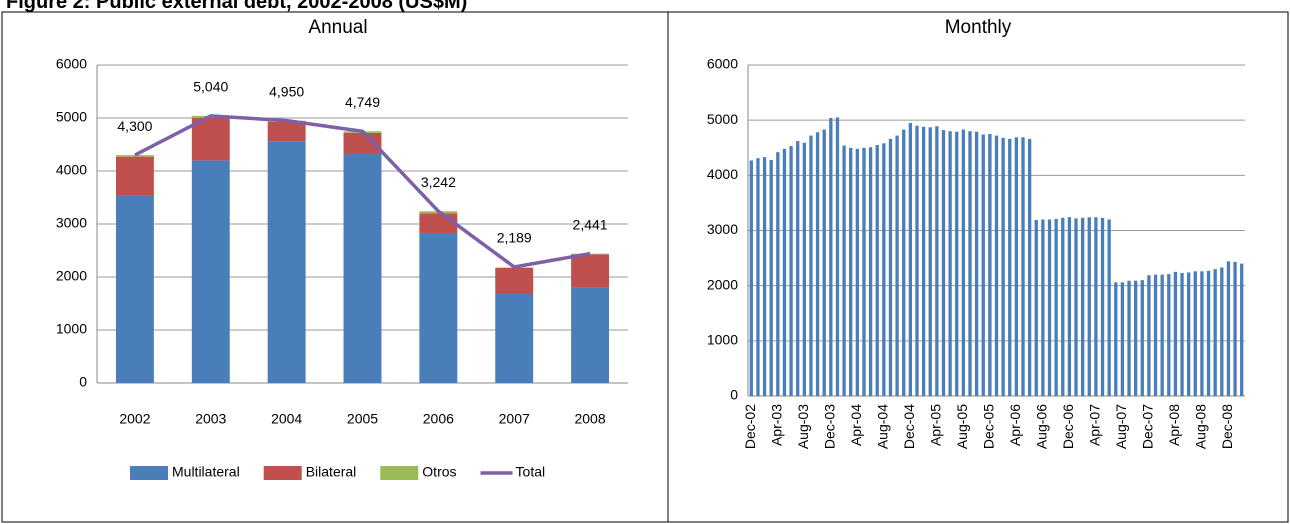  I want to click on x-tick-label: Apr-04, so click(856, 425).